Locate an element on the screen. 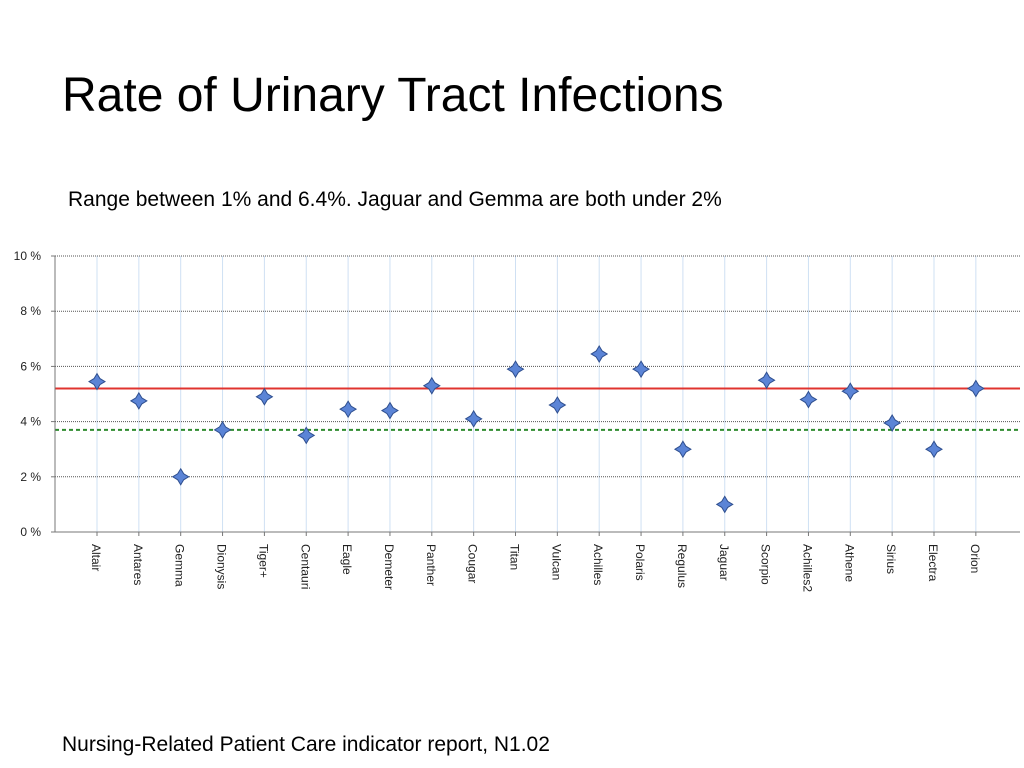 This screenshot has width=1024, height=768. x-tick-label: Achilles2 is located at coordinates (807, 568).